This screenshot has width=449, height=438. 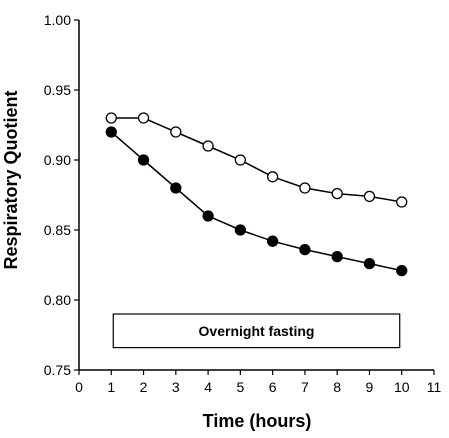 I want to click on y-tick-label: 0.75, so click(x=57, y=370).